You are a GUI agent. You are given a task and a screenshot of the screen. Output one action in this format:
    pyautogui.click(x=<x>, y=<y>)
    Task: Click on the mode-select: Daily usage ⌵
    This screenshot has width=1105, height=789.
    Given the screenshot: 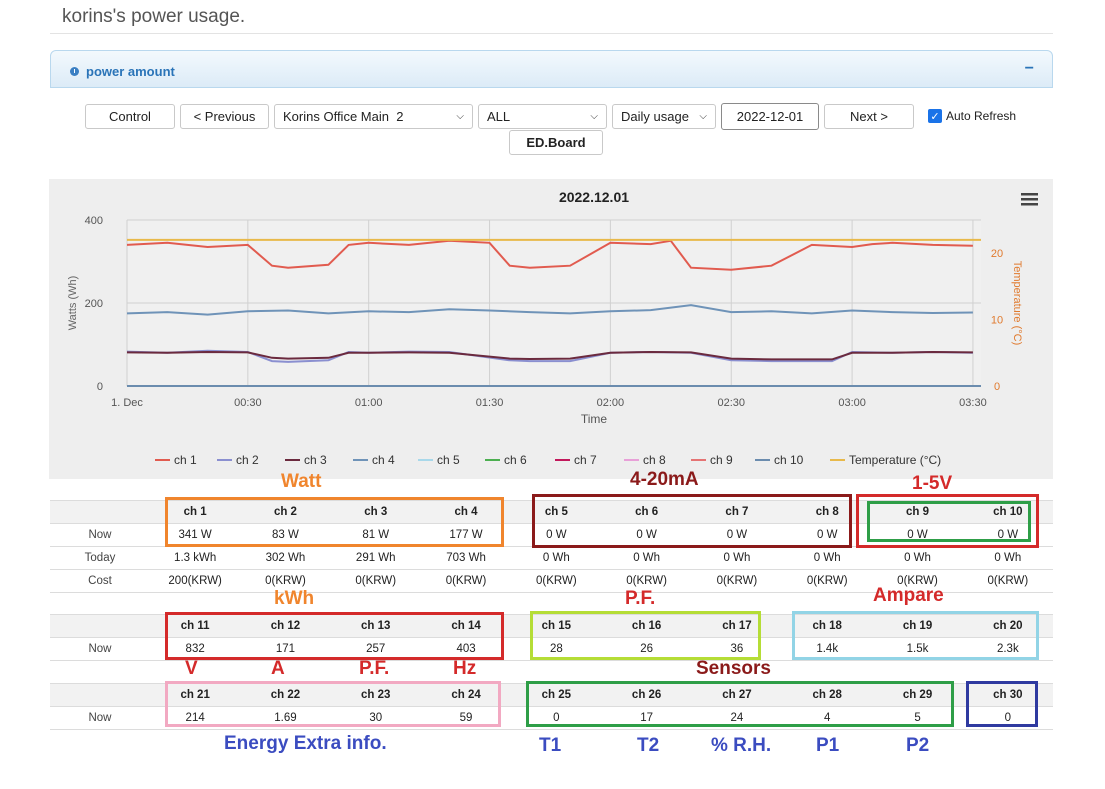 What is the action you would take?
    pyautogui.click(x=664, y=116)
    